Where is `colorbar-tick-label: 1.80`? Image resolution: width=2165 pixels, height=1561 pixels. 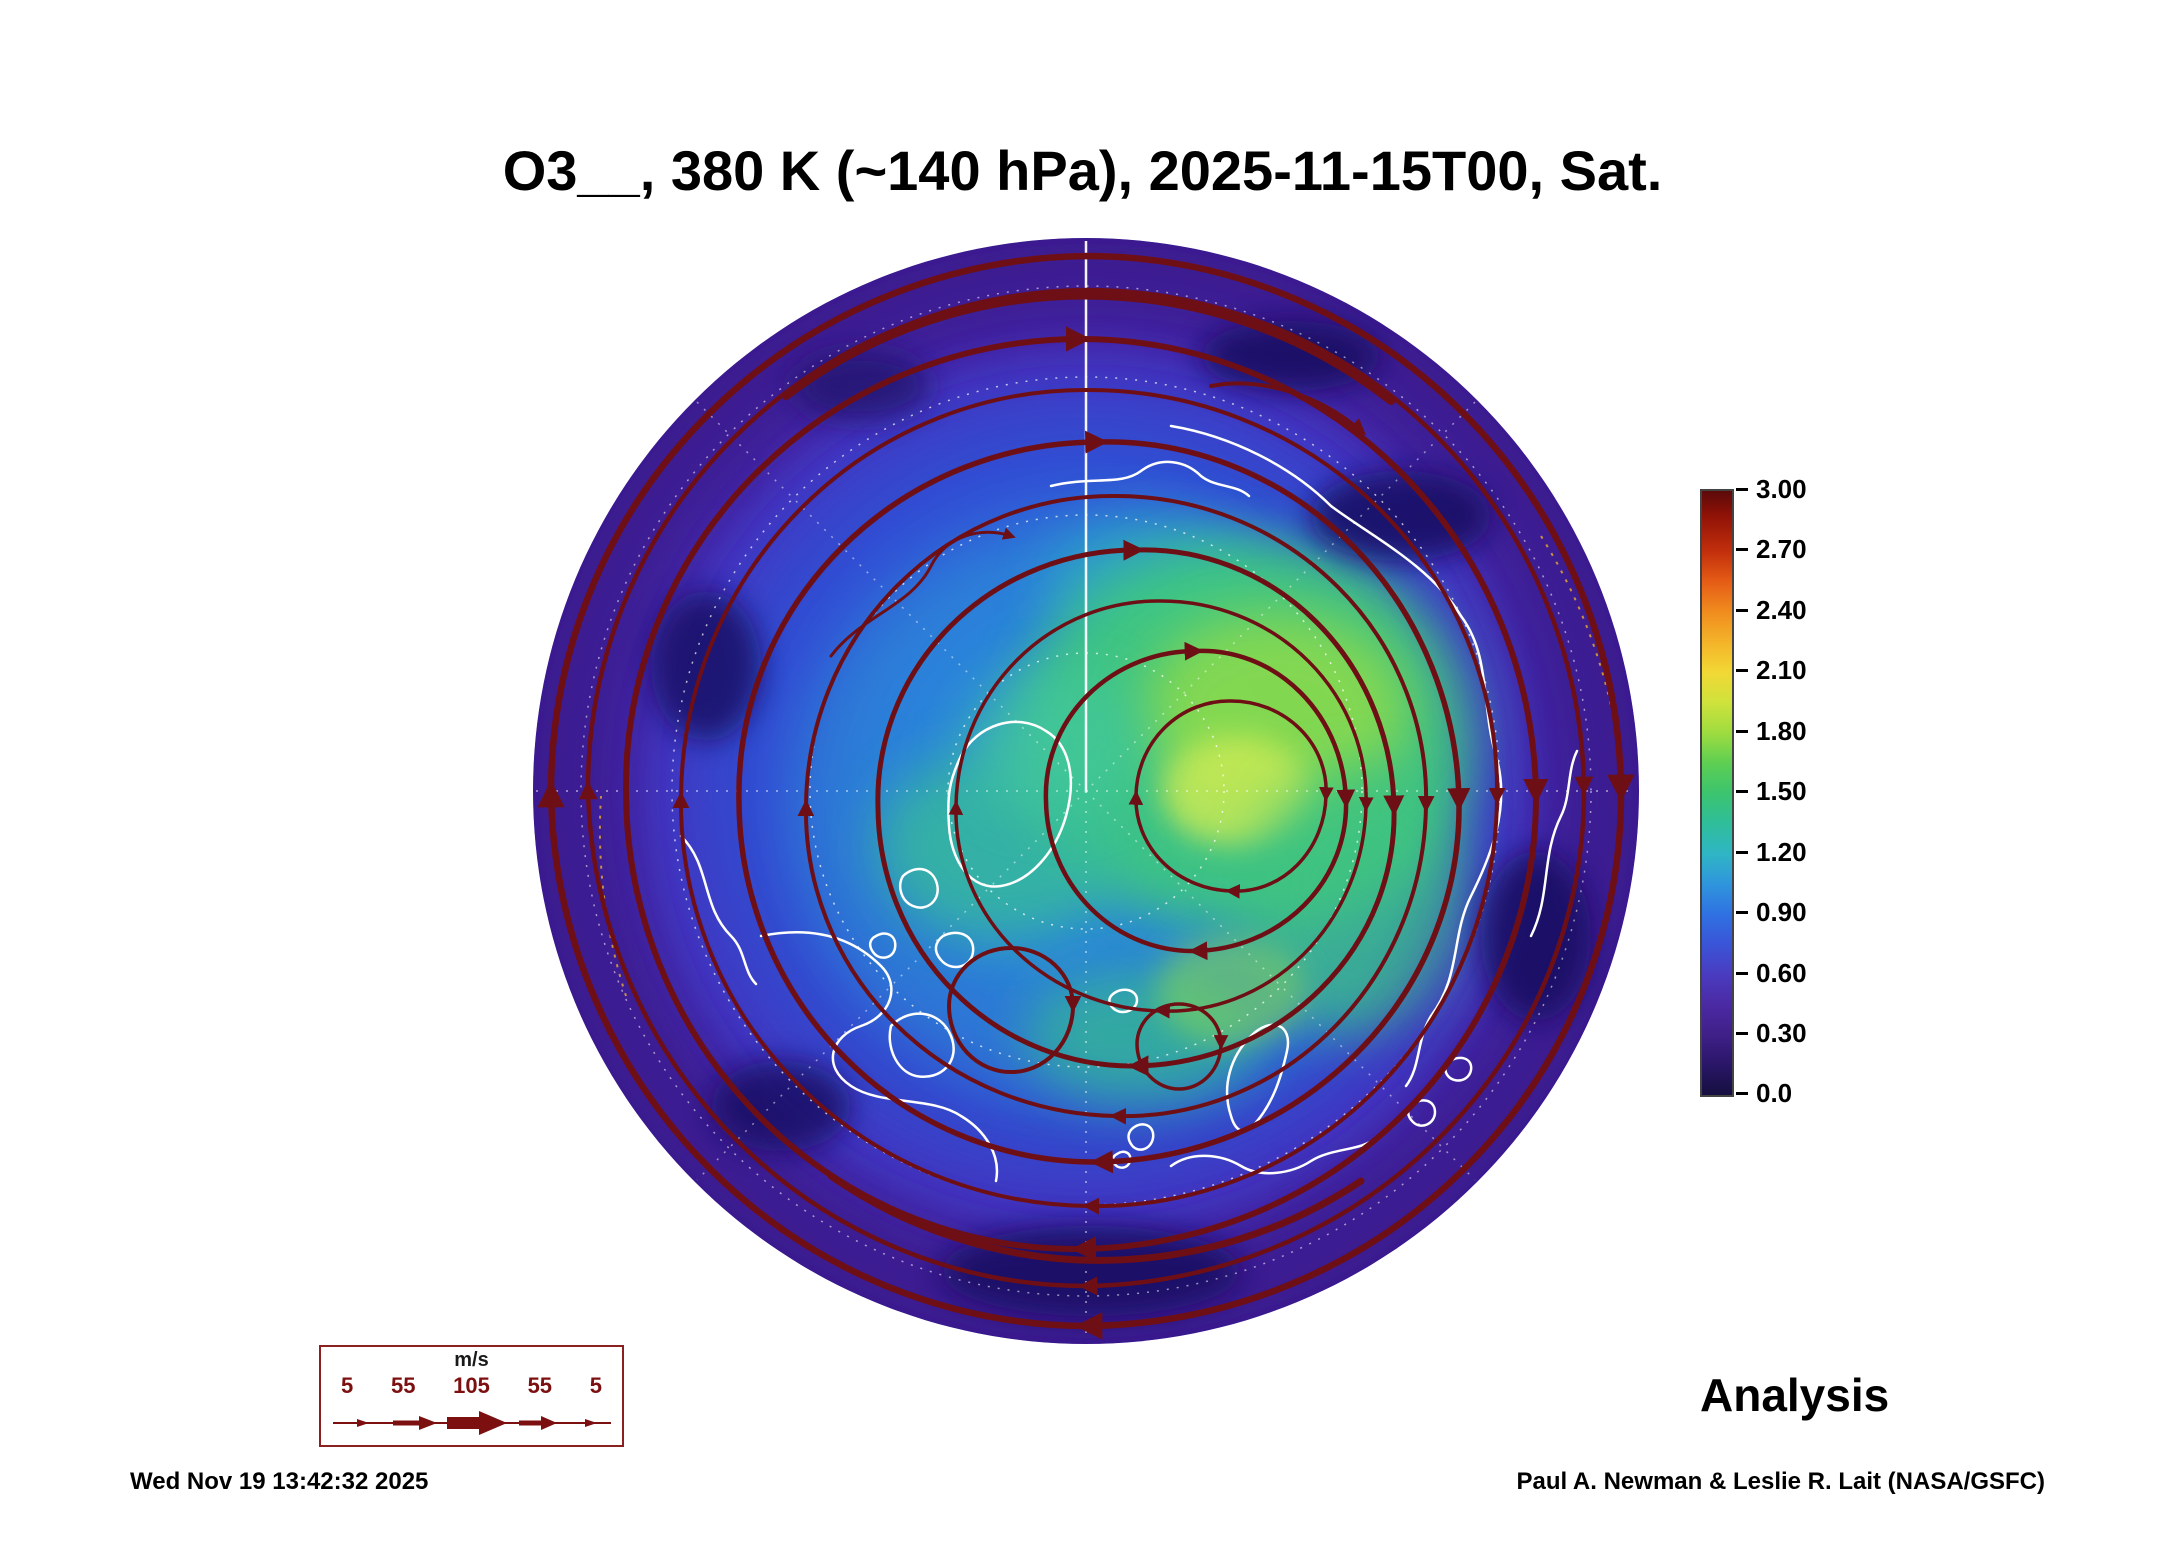
colorbar-tick-label: 1.80 is located at coordinates (1781, 731).